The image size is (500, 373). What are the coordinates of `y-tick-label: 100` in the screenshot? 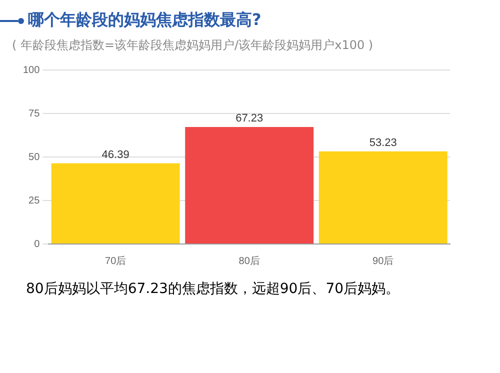 It's located at (31, 70).